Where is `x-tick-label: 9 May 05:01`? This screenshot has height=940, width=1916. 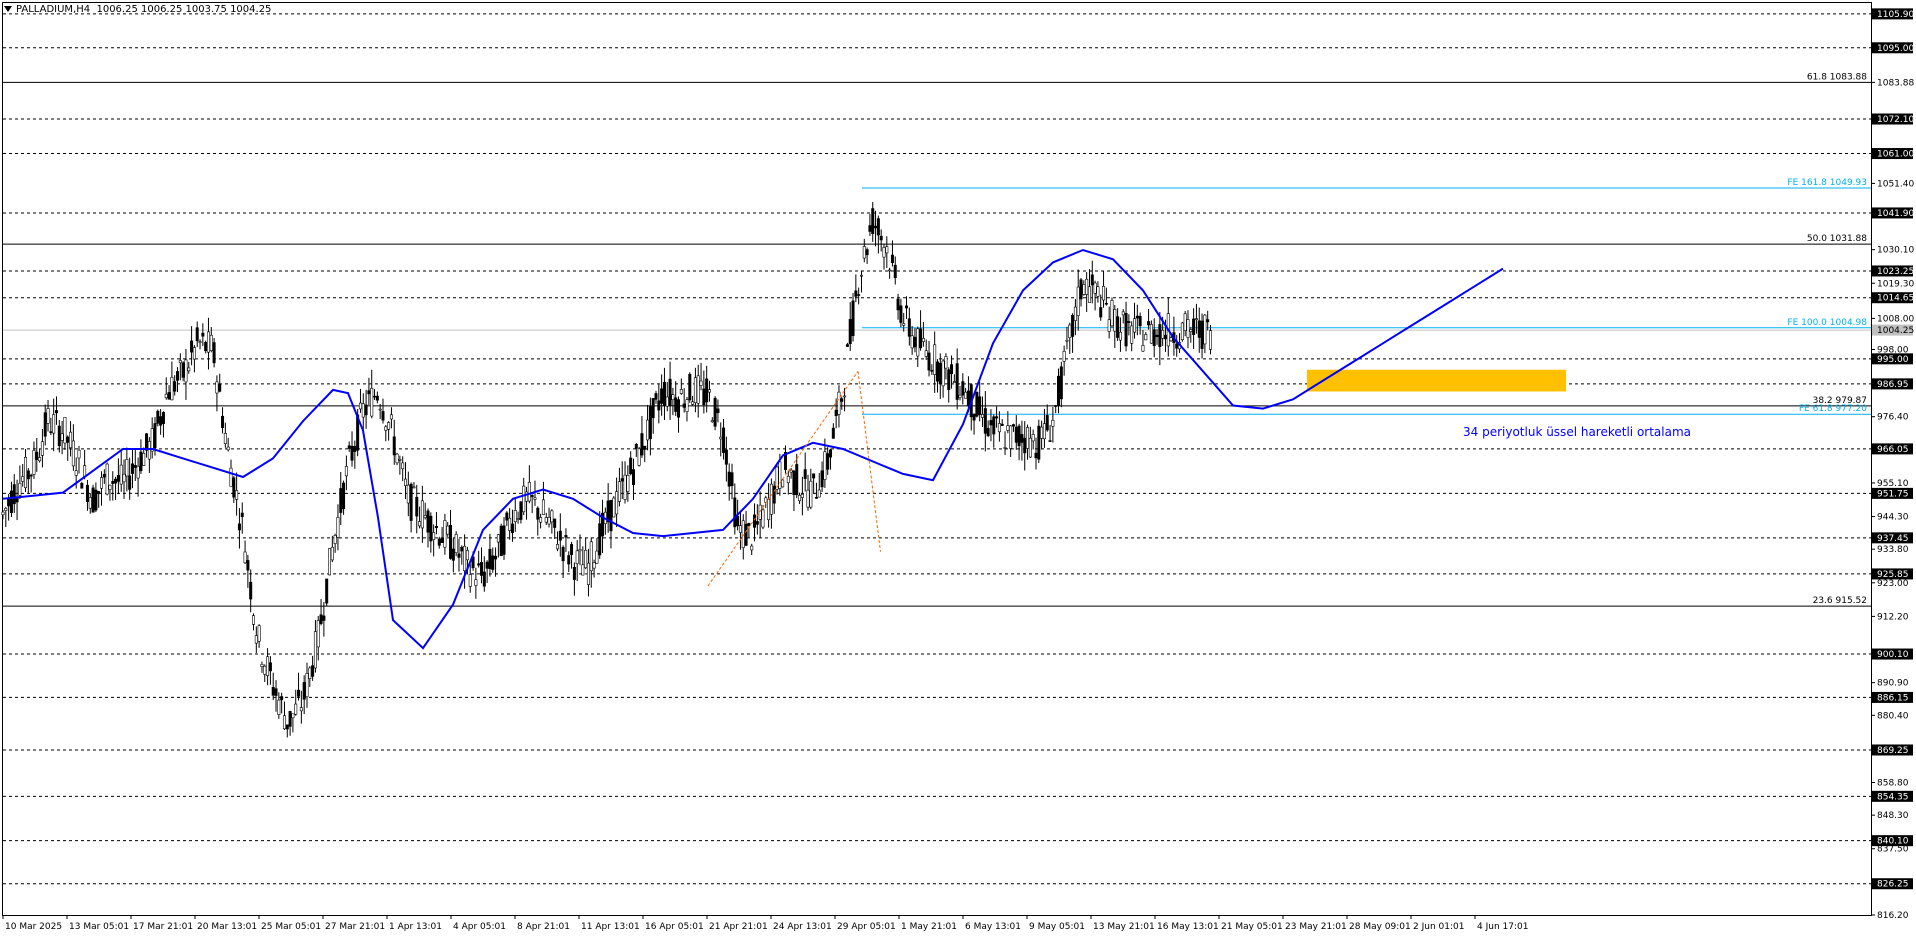 x-tick-label: 9 May 05:01 is located at coordinates (1057, 927).